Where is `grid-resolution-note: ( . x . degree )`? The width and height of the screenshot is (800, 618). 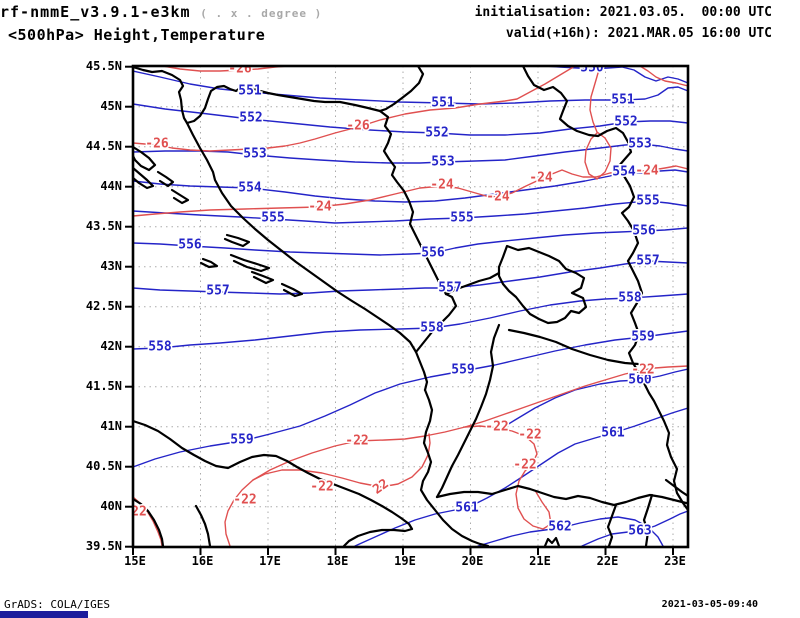
grid-resolution-note: ( . x . degree ) is located at coordinates (261, 13).